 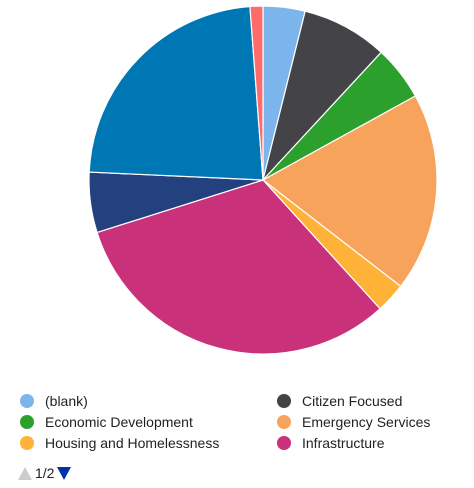 I want to click on pager-next-button, so click(x=64, y=473).